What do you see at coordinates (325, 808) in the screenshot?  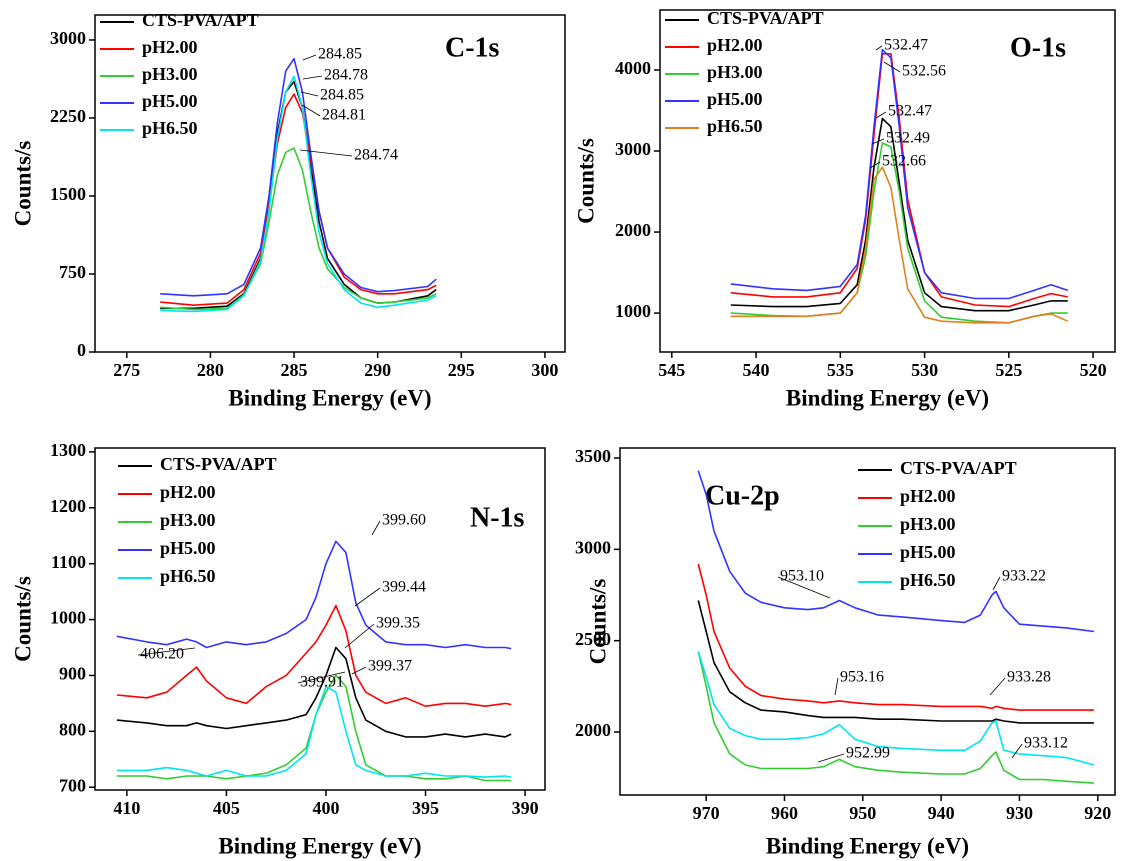 I see `x-tick-label: 400` at bounding box center [325, 808].